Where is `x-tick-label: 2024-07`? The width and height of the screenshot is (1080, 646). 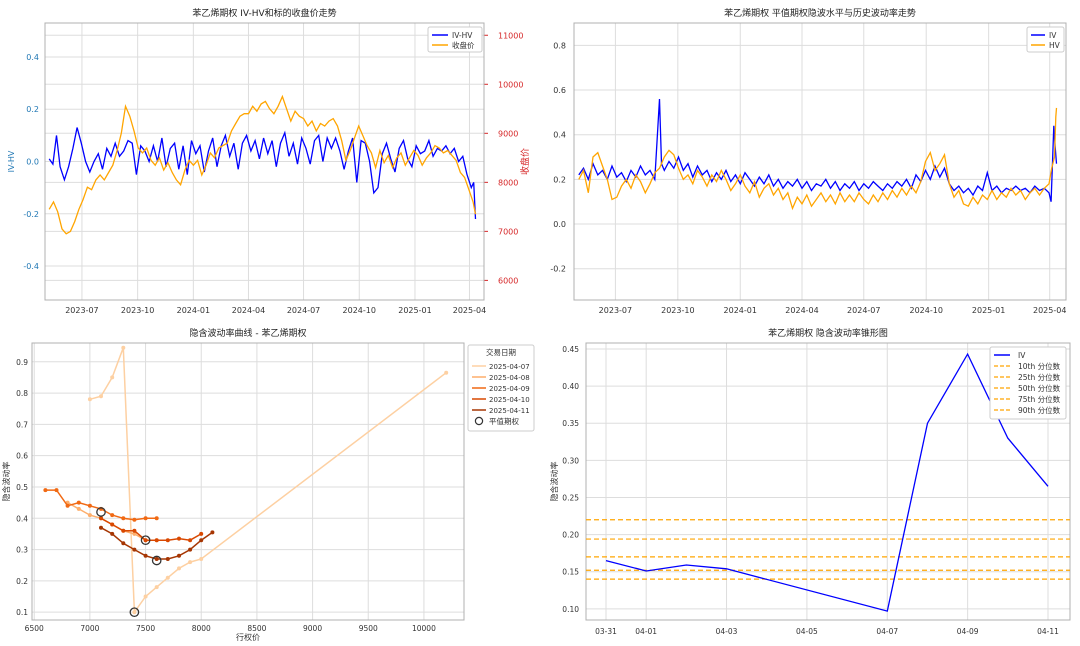 x-tick-label: 2024-07 is located at coordinates (863, 310).